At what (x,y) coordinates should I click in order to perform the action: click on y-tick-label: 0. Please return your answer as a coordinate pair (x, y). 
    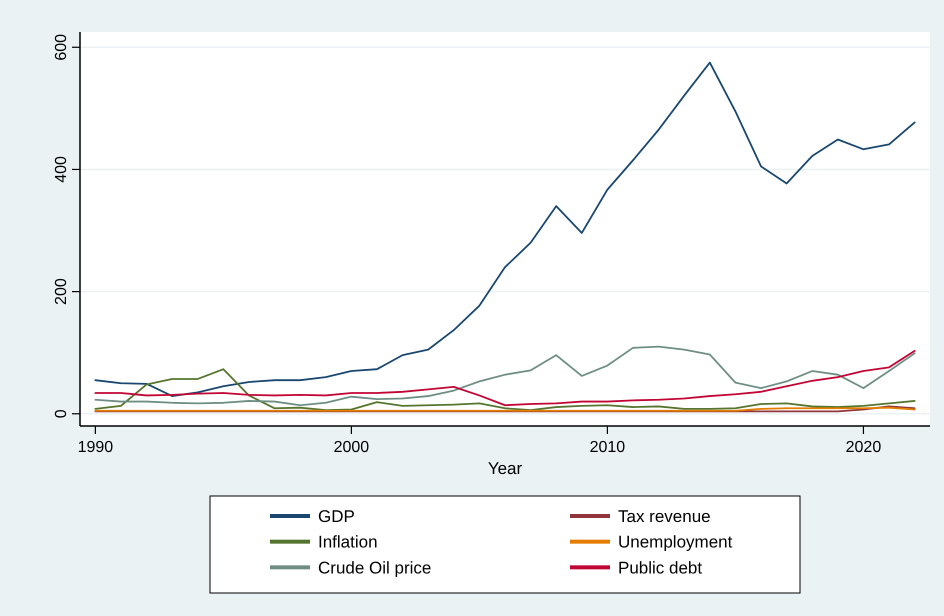
    Looking at the image, I should click on (61, 413).